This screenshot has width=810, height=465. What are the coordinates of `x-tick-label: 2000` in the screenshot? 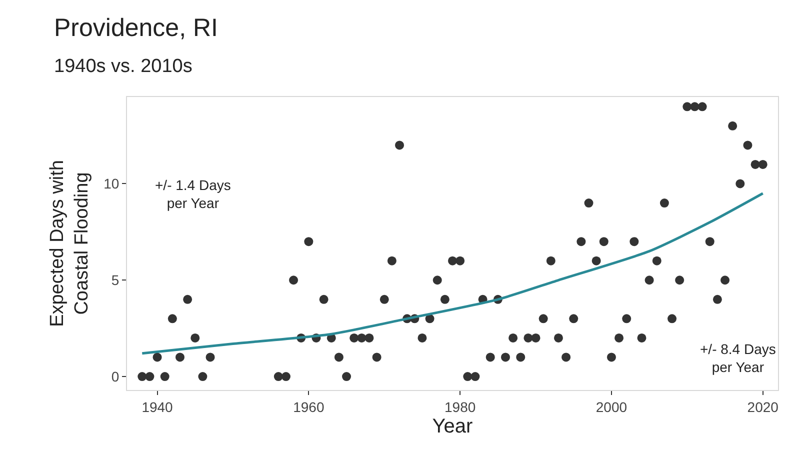 It's located at (612, 406).